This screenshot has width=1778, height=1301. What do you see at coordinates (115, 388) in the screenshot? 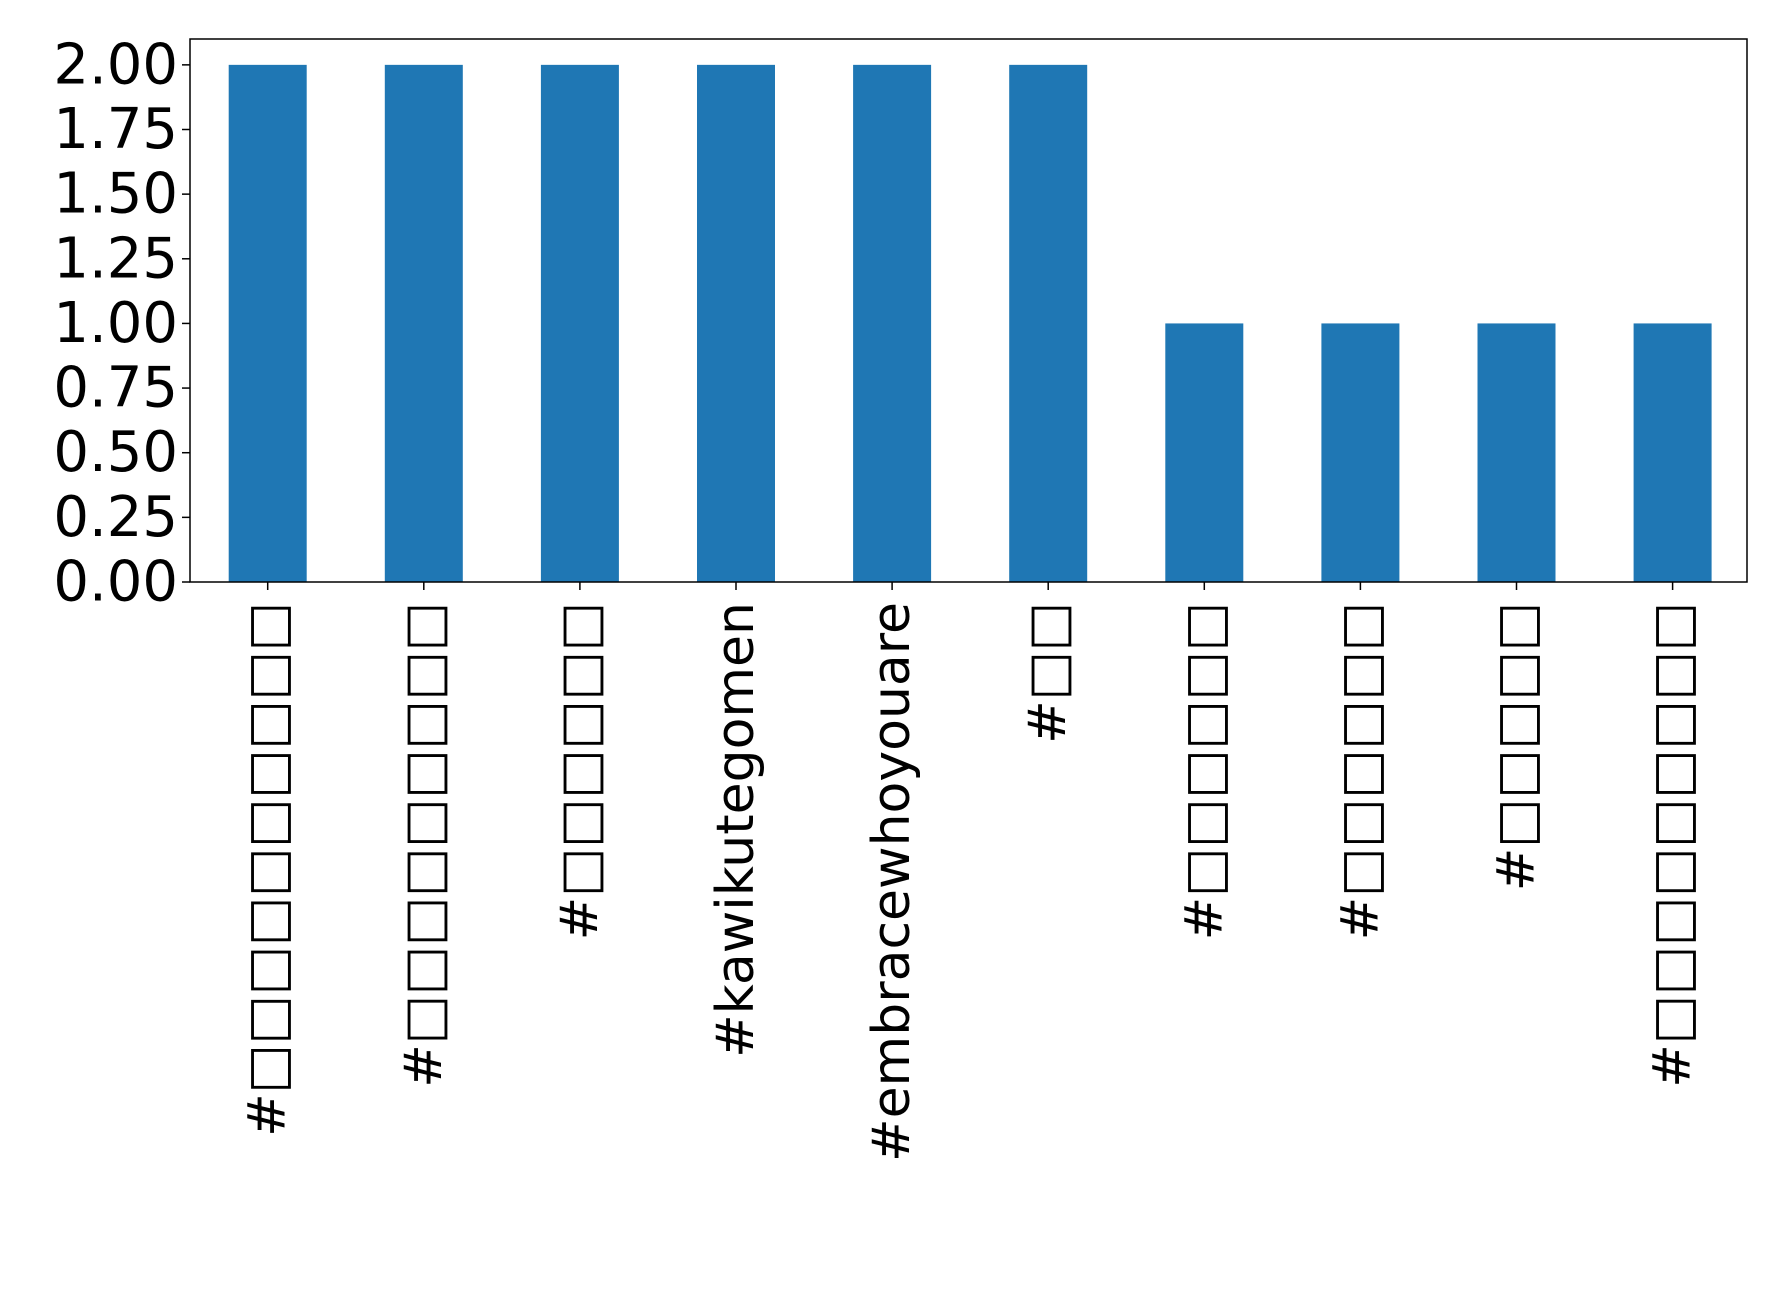
I see `y-tick-label: 0.75` at bounding box center [115, 388].